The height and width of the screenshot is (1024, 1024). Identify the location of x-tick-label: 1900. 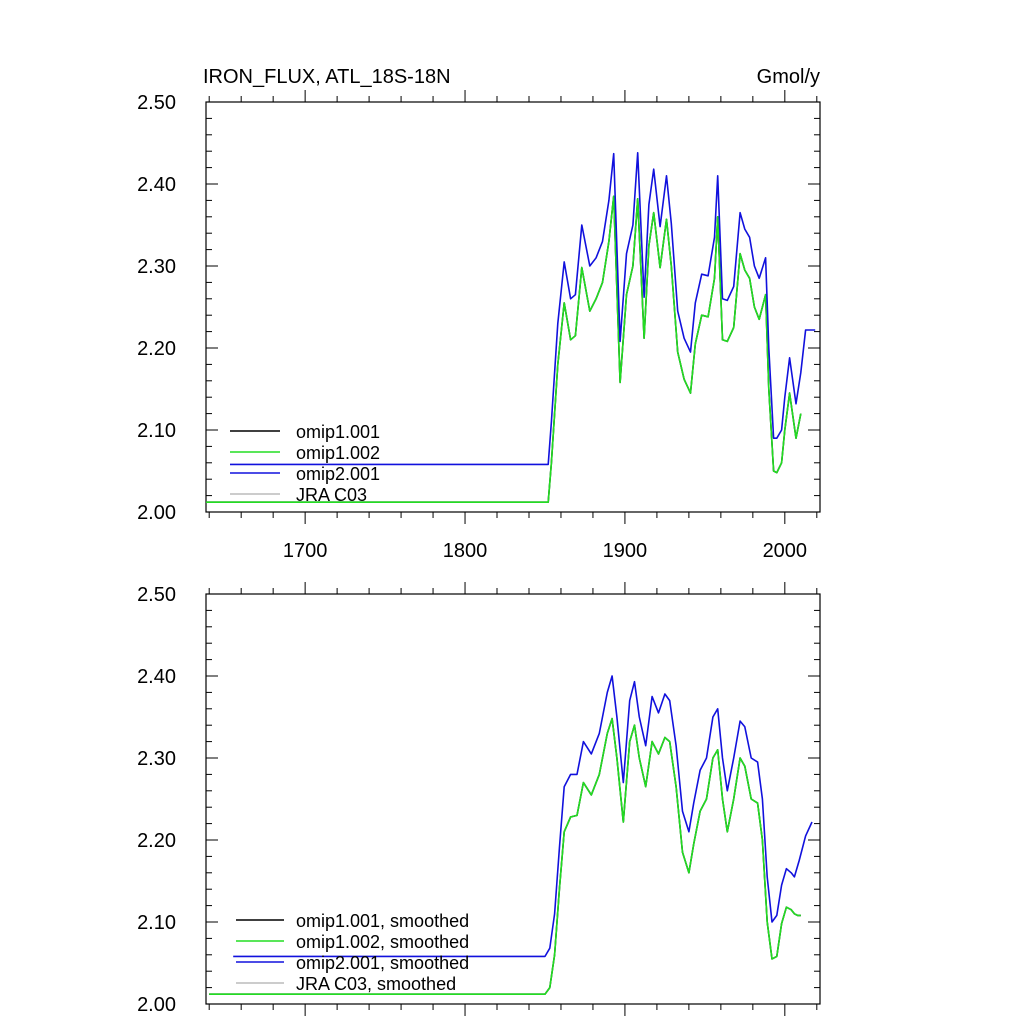
(625, 551).